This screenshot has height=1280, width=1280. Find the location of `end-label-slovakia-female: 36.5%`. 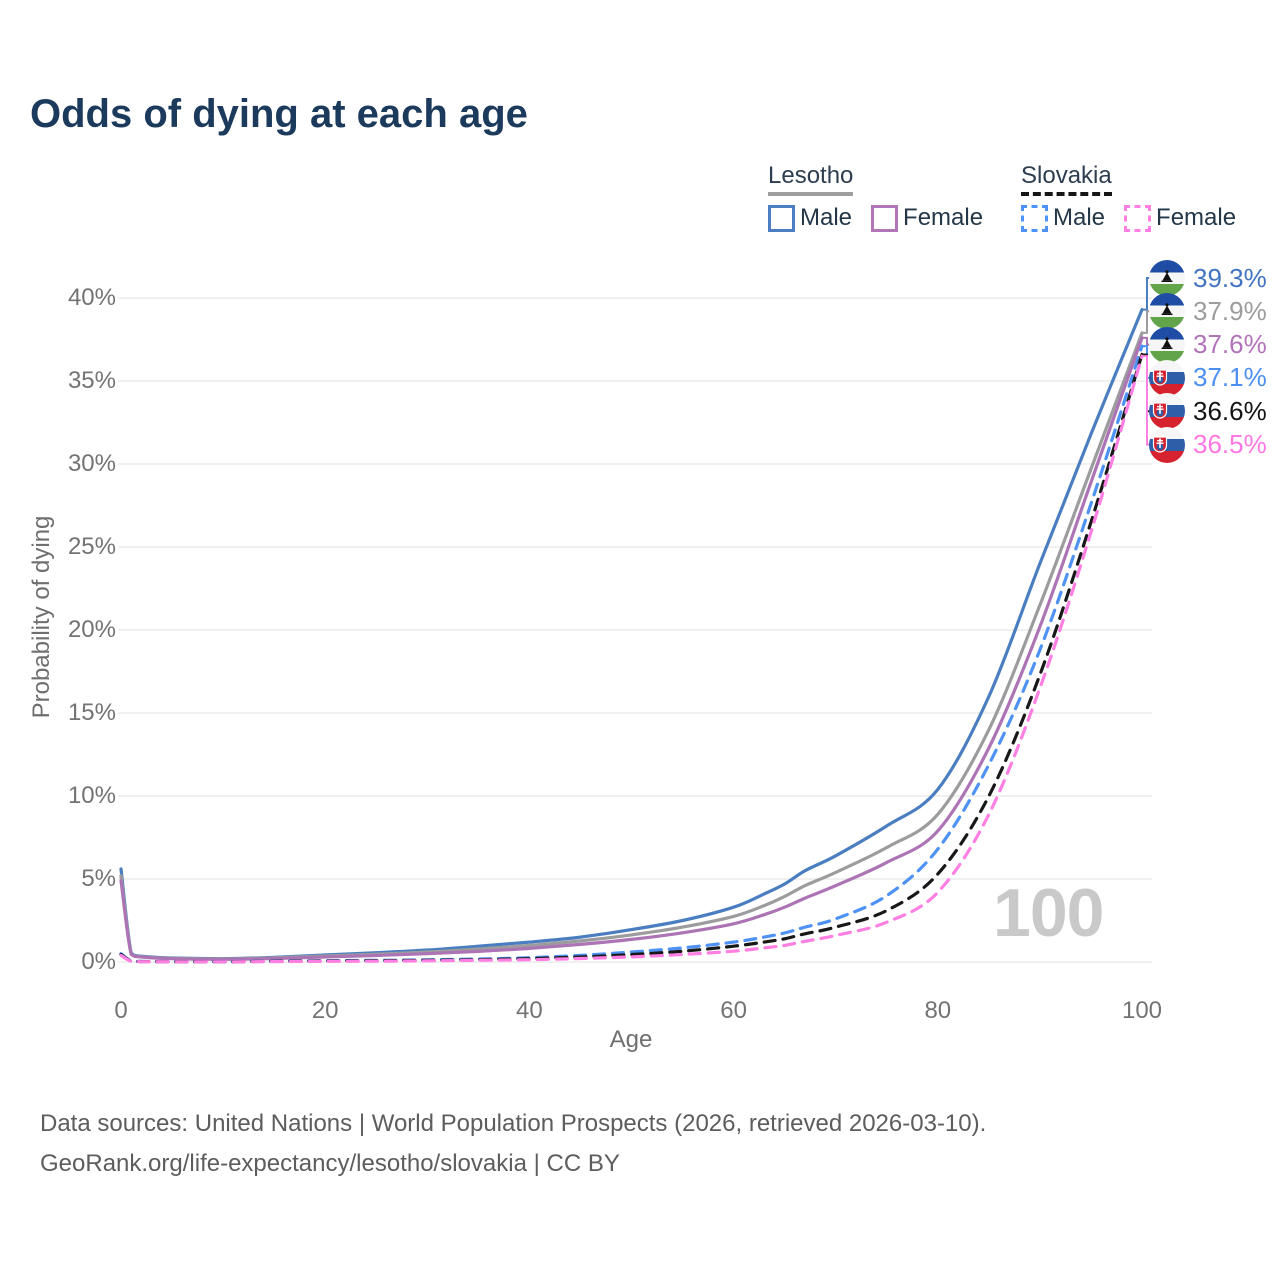

end-label-slovakia-female: 36.5% is located at coordinates (1208, 445).